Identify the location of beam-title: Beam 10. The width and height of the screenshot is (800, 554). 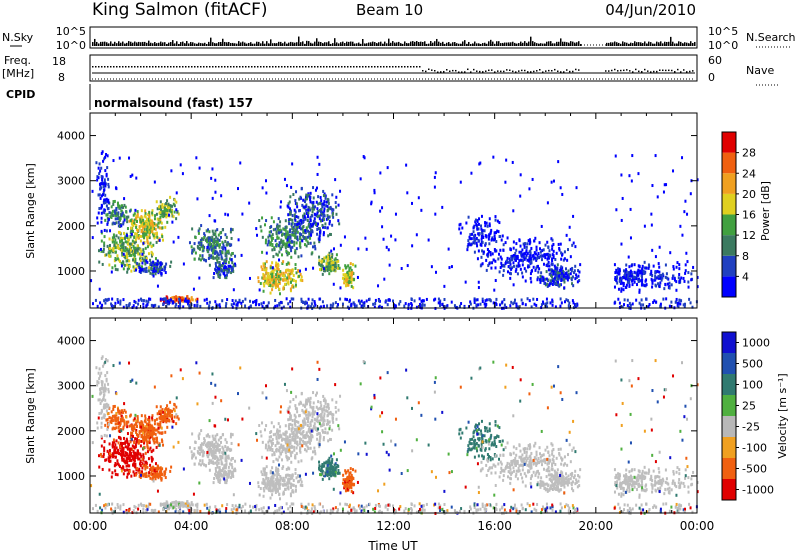
(390, 10).